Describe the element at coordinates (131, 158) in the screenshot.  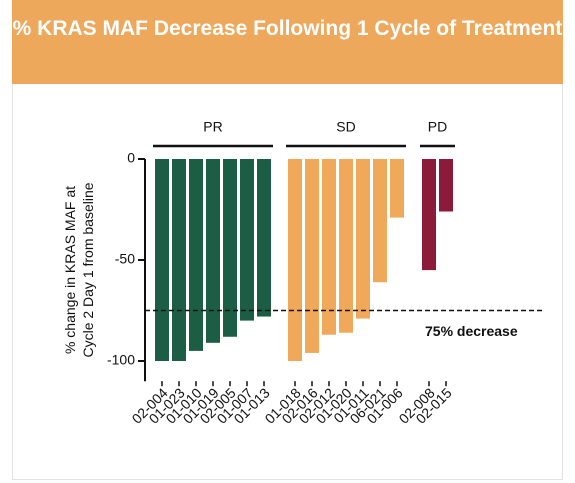
I see `y-tick-label: 0` at that location.